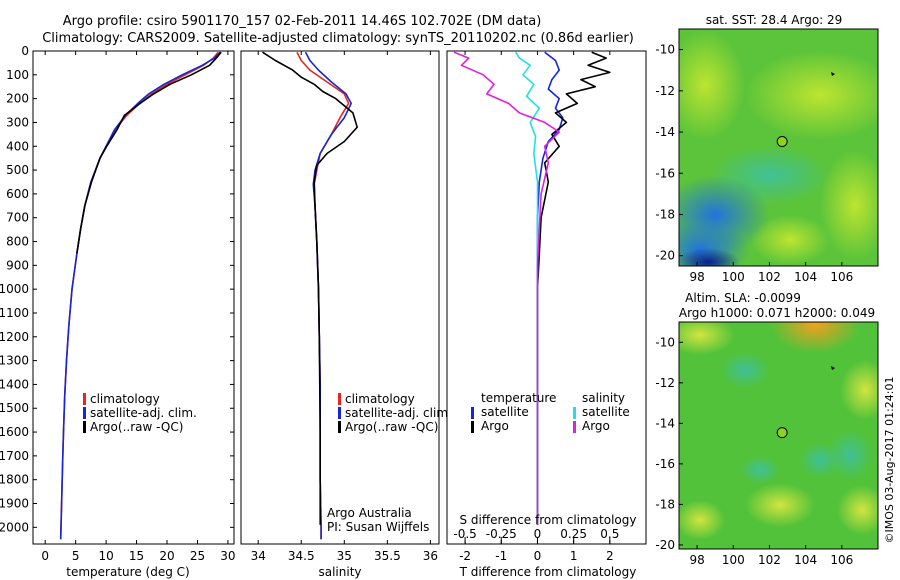 This screenshot has width=900, height=580. Describe the element at coordinates (505, 412) in the screenshot. I see `legend-label-temp-satellite: satellite` at that location.